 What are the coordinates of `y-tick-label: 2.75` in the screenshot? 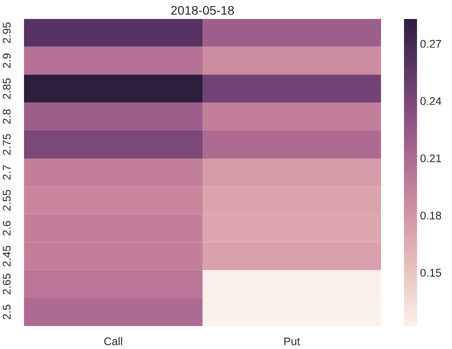 It's located at (6, 144).